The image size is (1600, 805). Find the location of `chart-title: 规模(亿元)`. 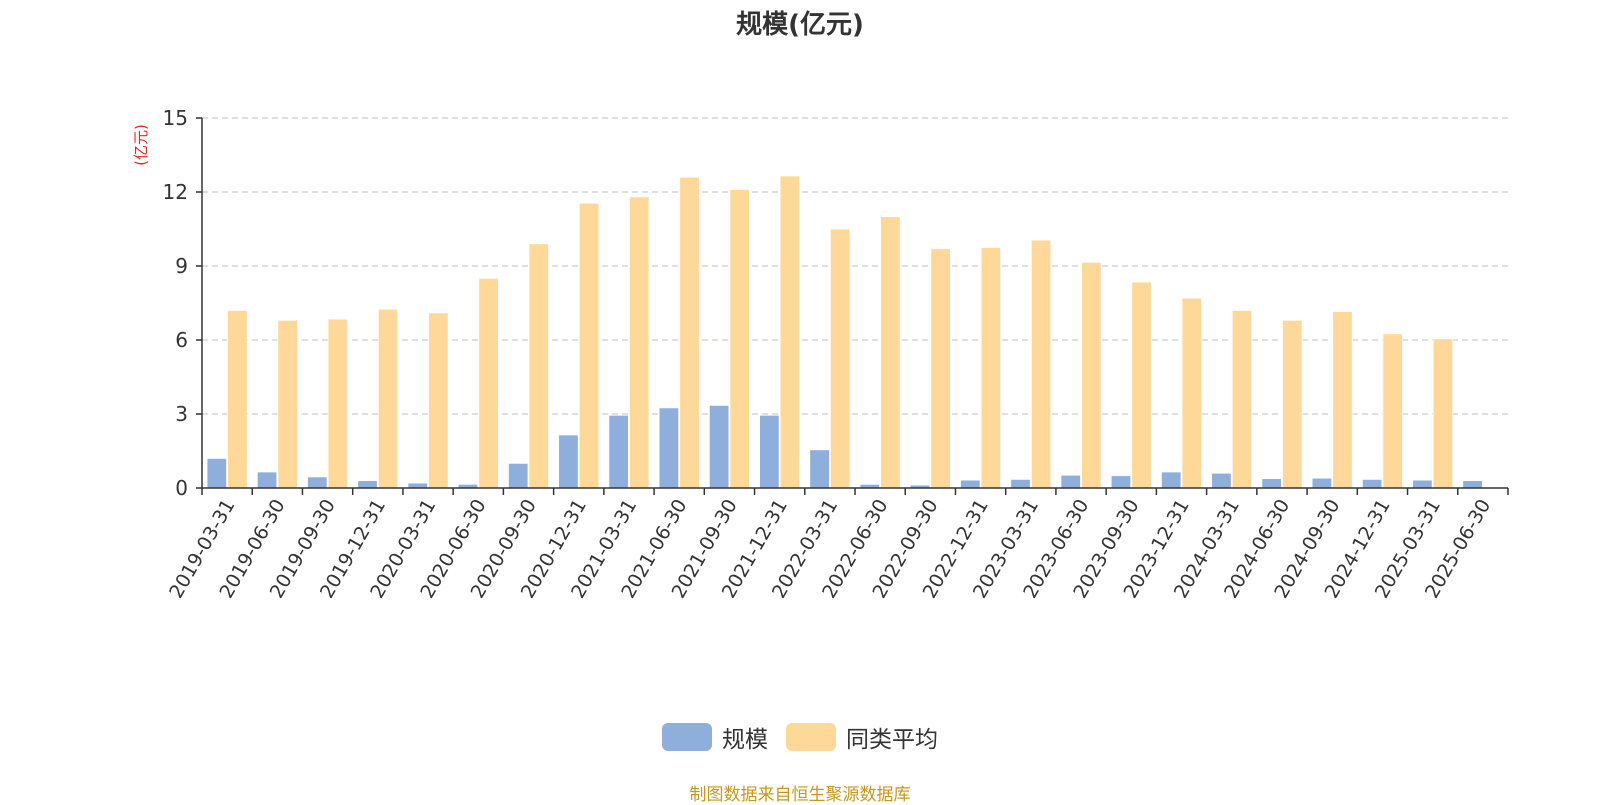

chart-title: 规模(亿元) is located at coordinates (800, 25).